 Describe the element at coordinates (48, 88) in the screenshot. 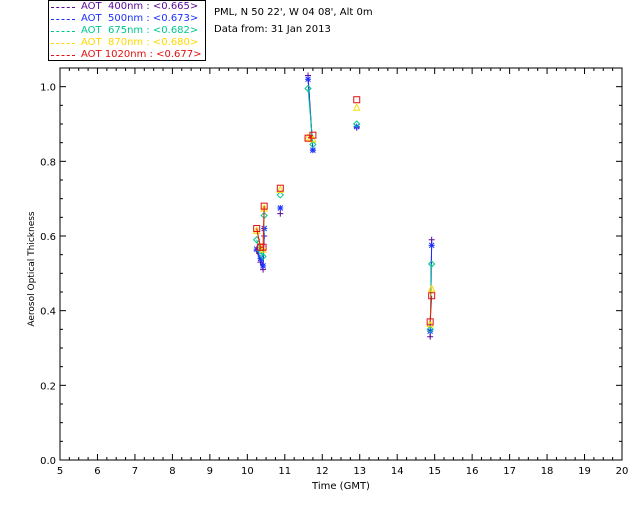

I see `y-tick-label: 1.0` at that location.